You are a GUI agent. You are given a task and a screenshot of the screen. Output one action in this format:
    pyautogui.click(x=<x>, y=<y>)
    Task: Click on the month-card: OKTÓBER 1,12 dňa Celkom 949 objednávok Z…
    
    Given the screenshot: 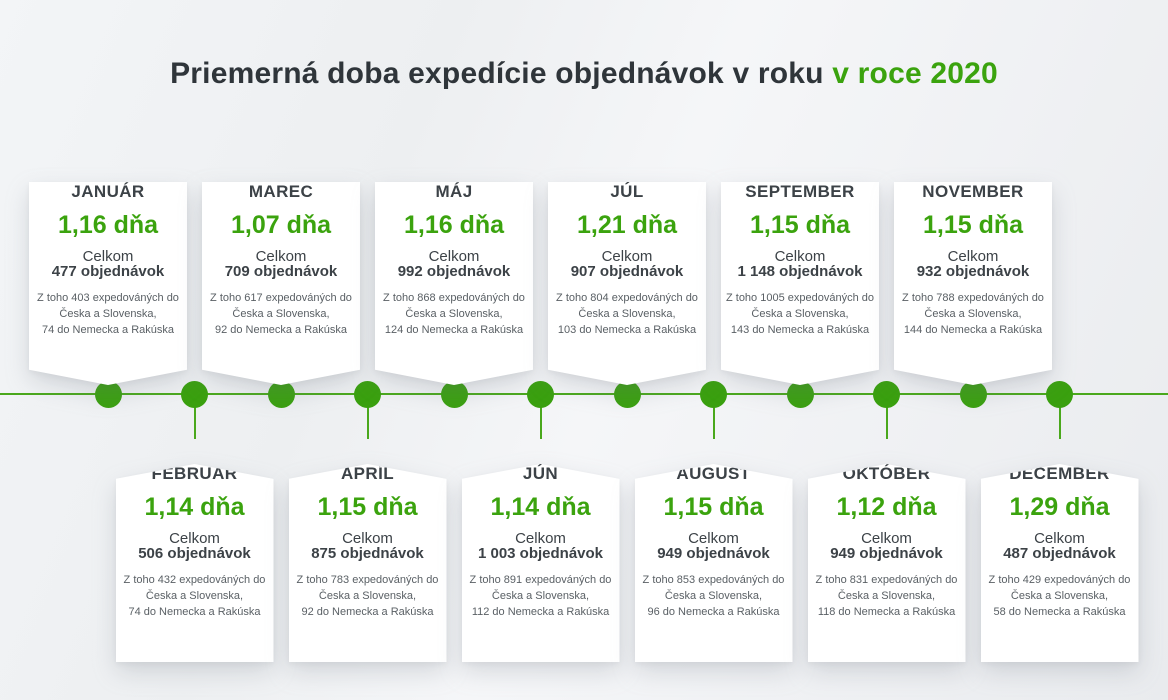 What is the action you would take?
    pyautogui.click(x=886, y=563)
    